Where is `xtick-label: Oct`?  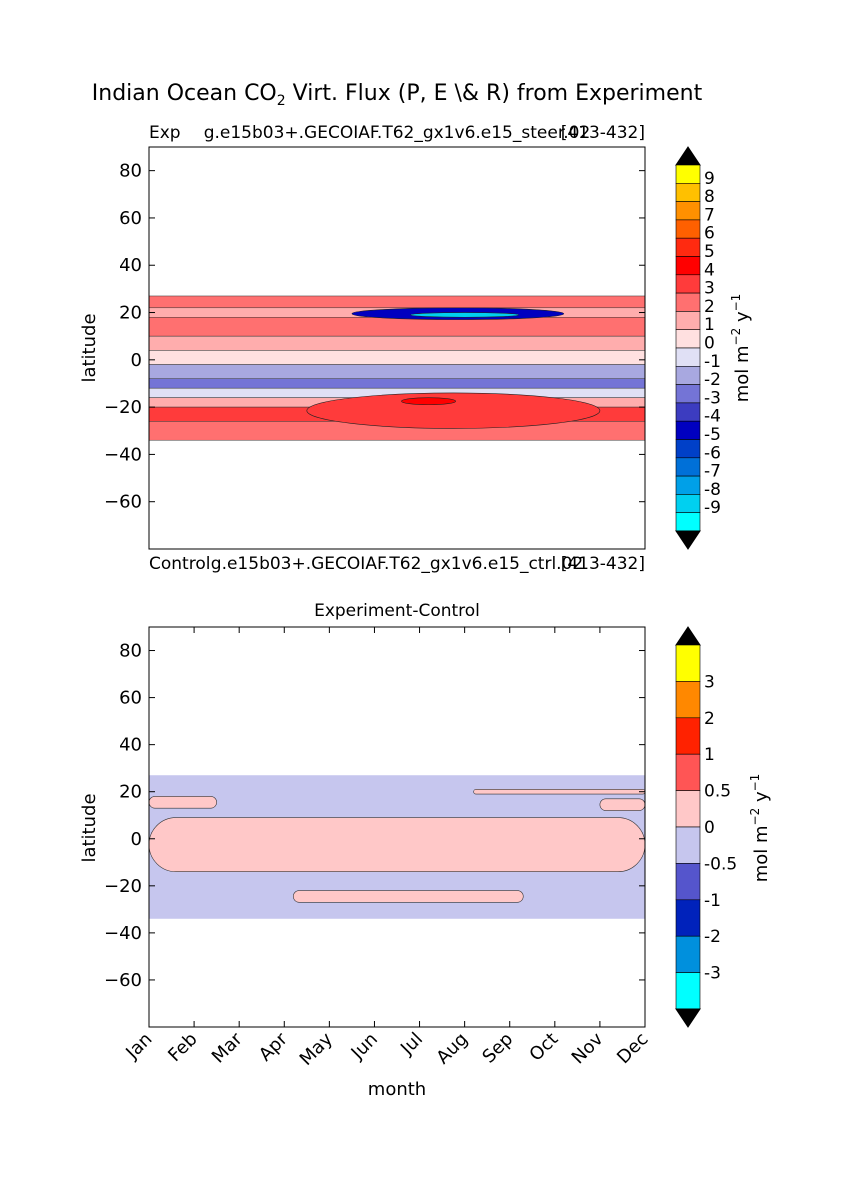 xtick-label: Oct is located at coordinates (543, 1047).